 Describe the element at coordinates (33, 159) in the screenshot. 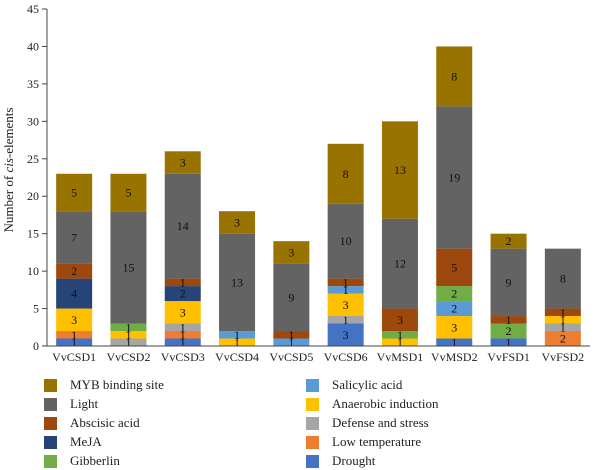

I see `y-tick-label: 25` at that location.